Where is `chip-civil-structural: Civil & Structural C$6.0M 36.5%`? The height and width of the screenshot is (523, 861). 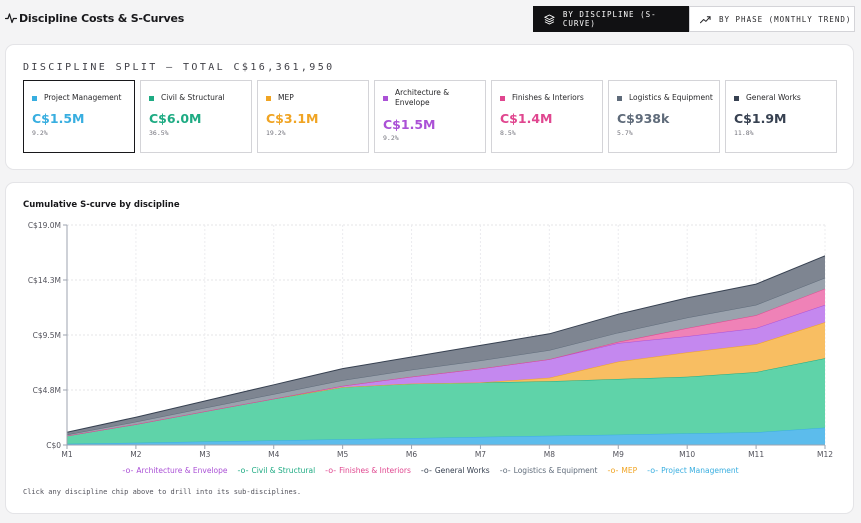
chip-civil-structural: Civil & Structural C$6.0M 36.5% is located at coordinates (196, 116).